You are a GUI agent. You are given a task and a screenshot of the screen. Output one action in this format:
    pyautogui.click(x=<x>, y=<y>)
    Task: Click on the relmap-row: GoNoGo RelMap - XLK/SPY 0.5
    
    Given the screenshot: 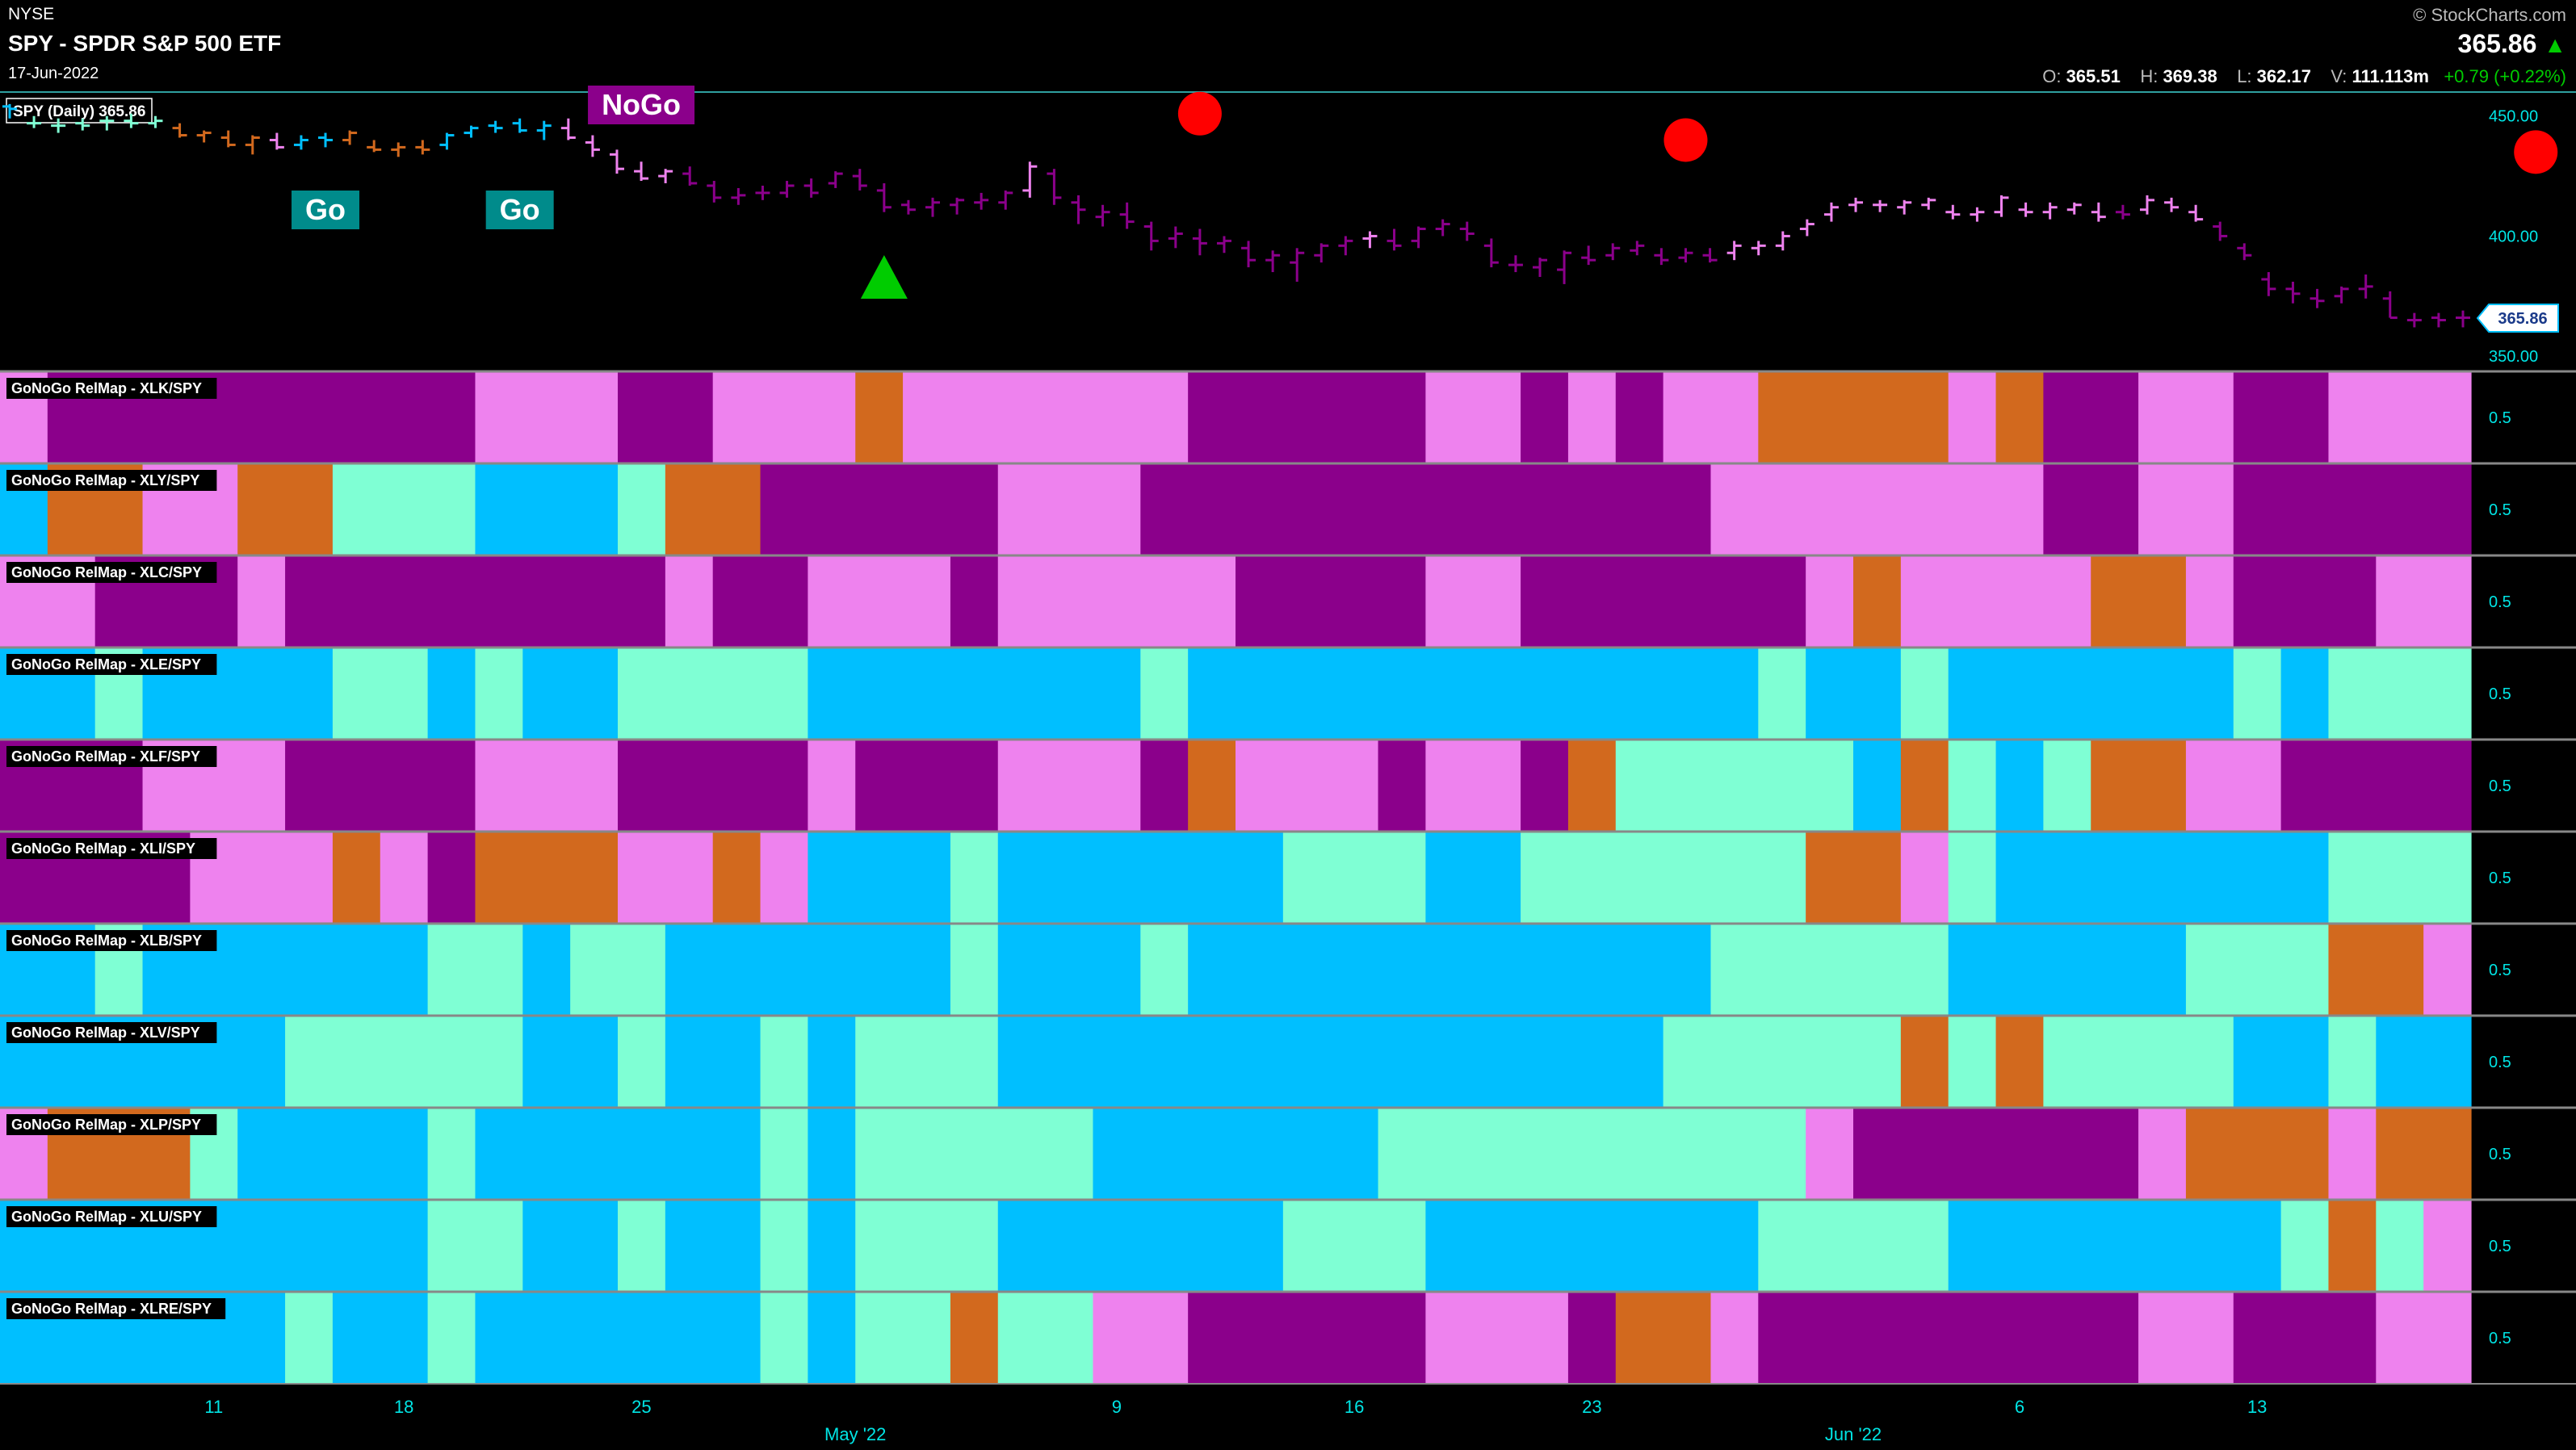 What is the action you would take?
    pyautogui.click(x=1288, y=416)
    